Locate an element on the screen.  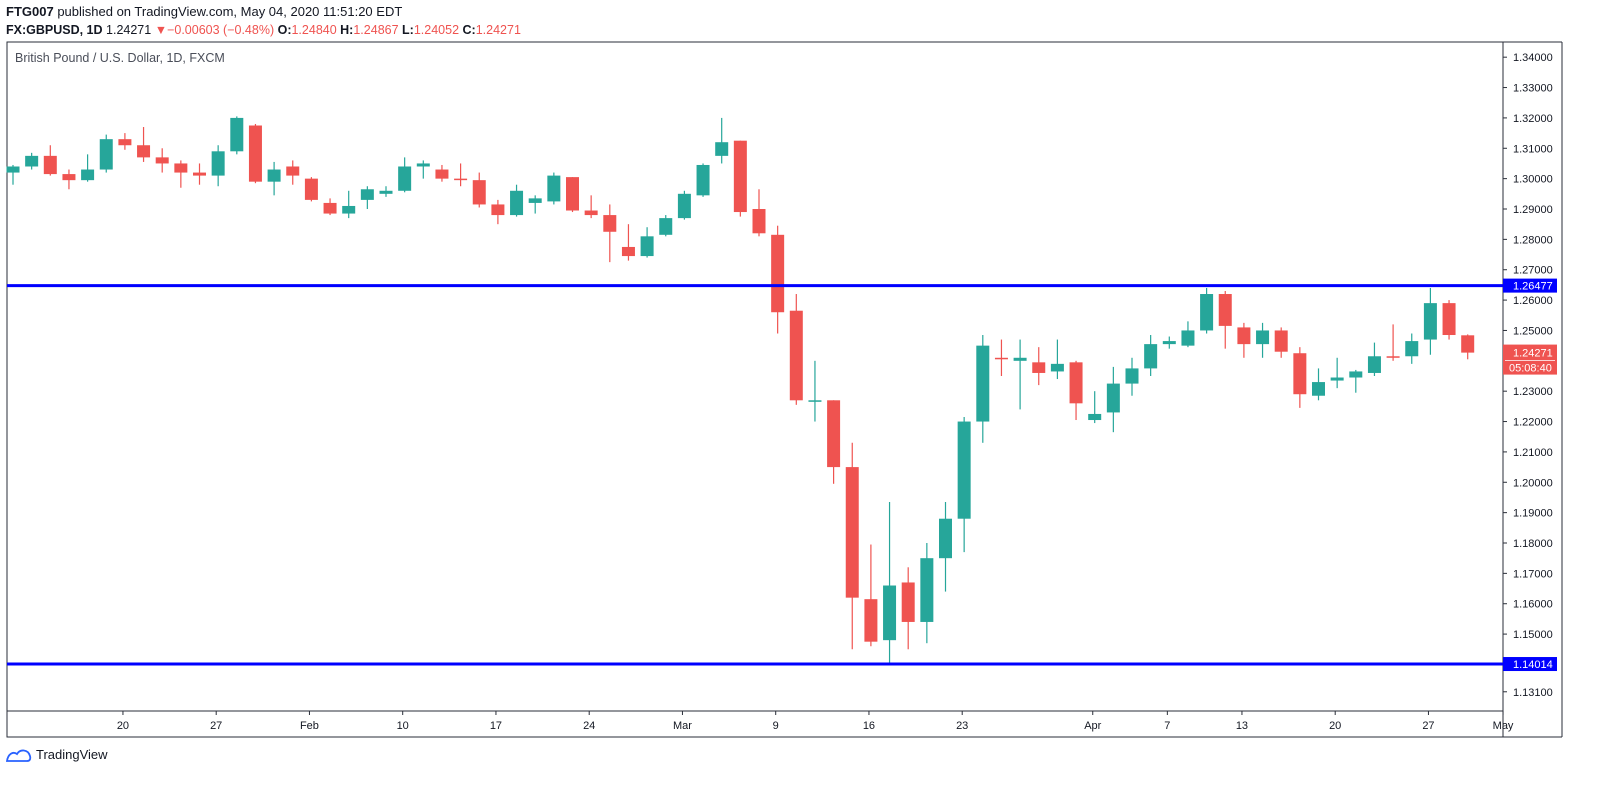
last-price-tag is located at coordinates (1530, 359).